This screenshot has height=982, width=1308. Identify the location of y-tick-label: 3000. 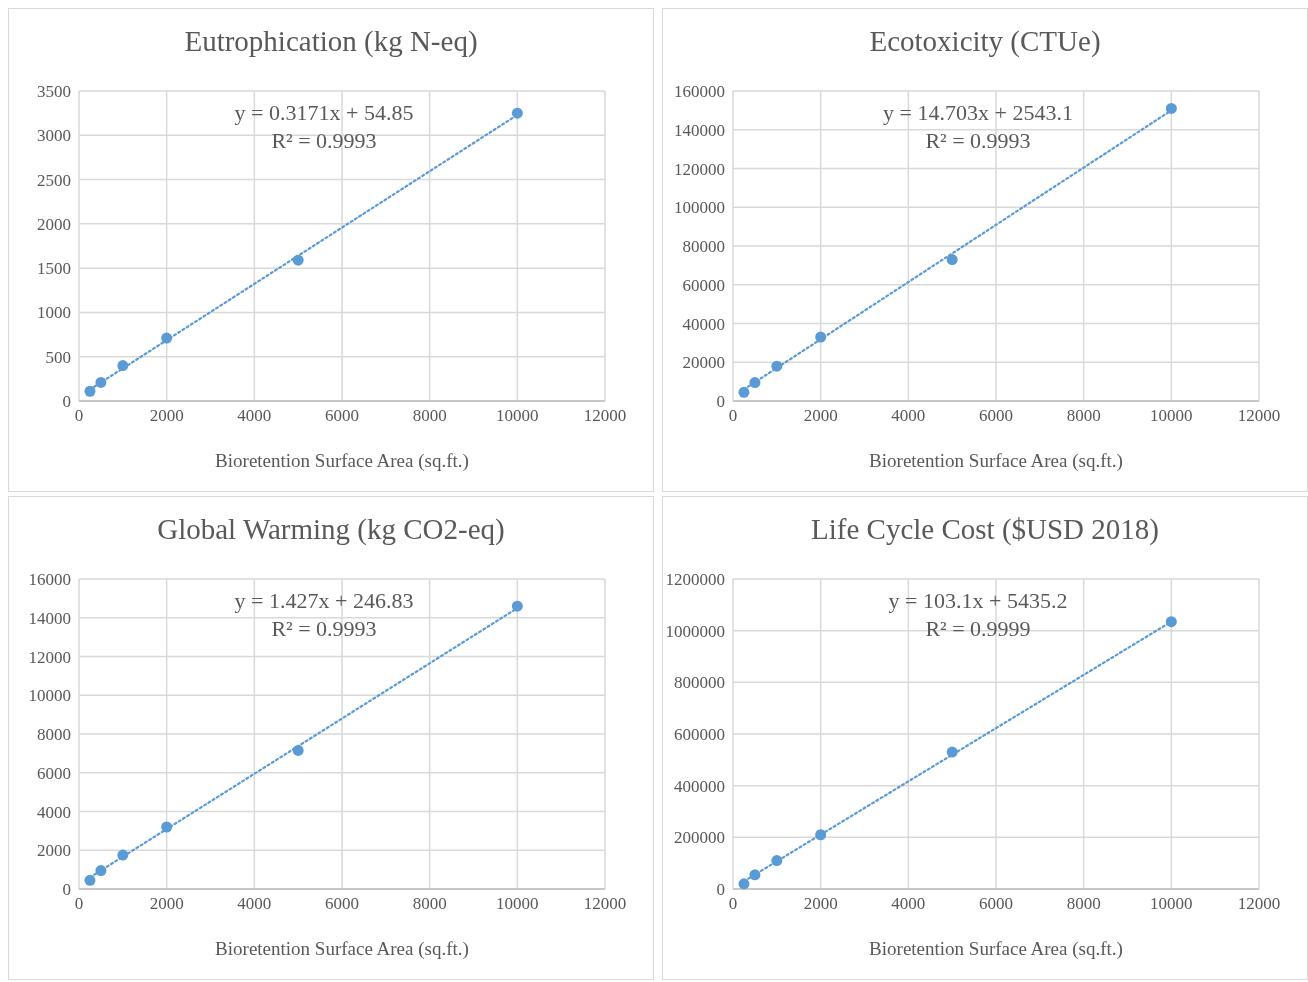
(54, 136).